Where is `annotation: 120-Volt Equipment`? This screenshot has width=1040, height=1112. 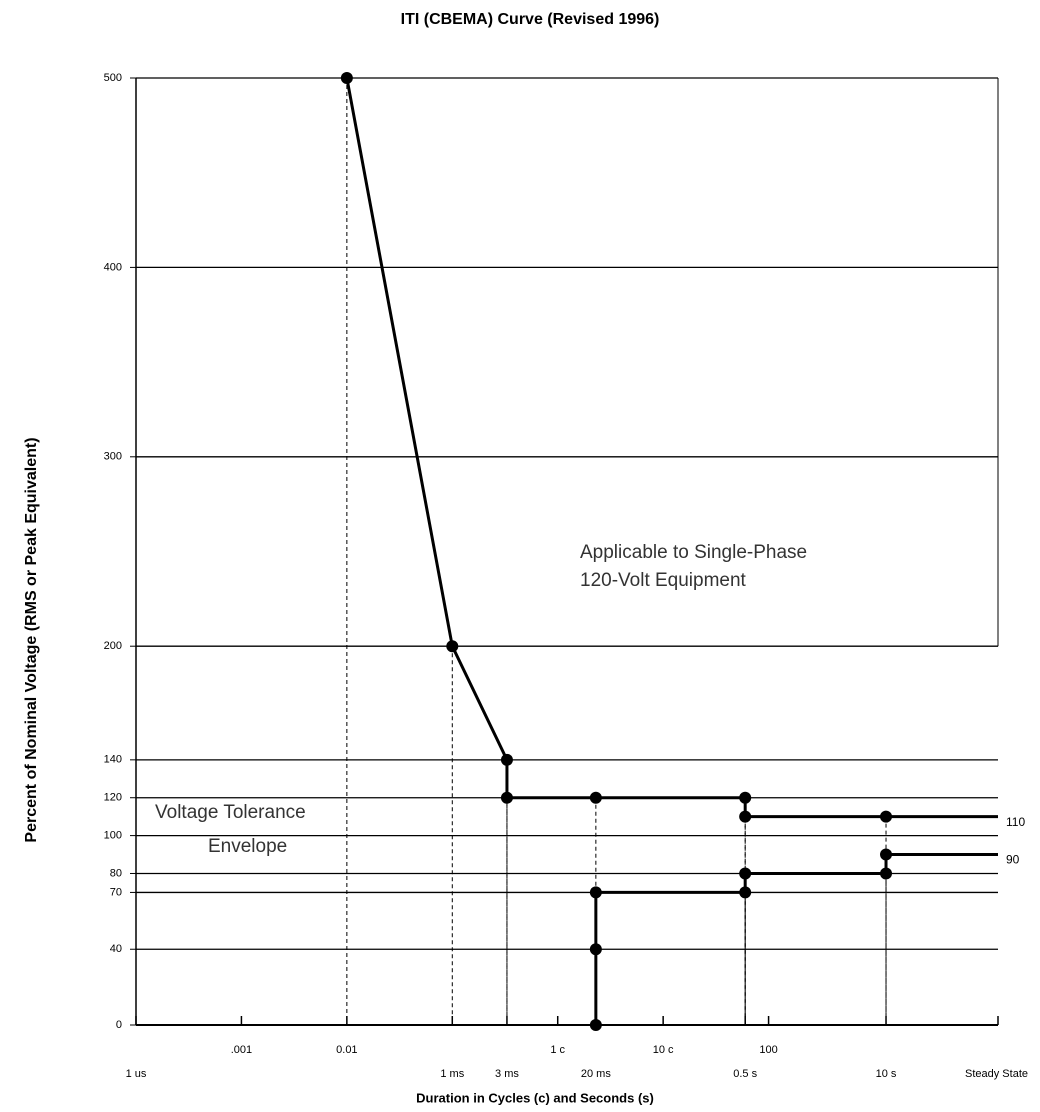 annotation: 120-Volt Equipment is located at coordinates (663, 580).